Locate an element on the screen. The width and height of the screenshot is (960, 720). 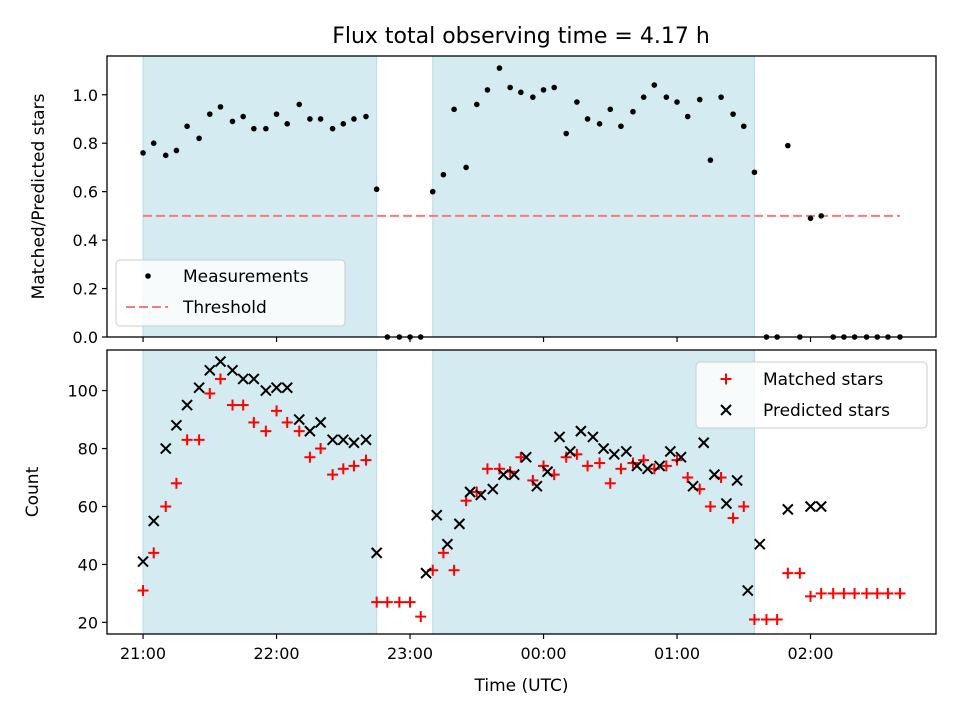
bottom-y-tick-label: 60 is located at coordinates (88, 506).